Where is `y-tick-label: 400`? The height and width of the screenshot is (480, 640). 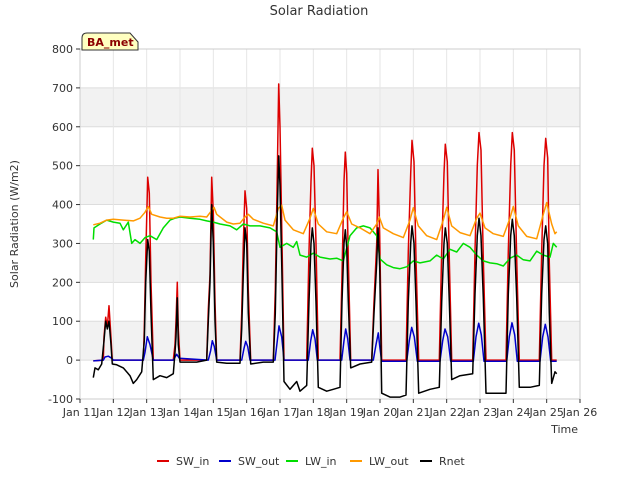
y-tick-label: 400 is located at coordinates (62, 205).